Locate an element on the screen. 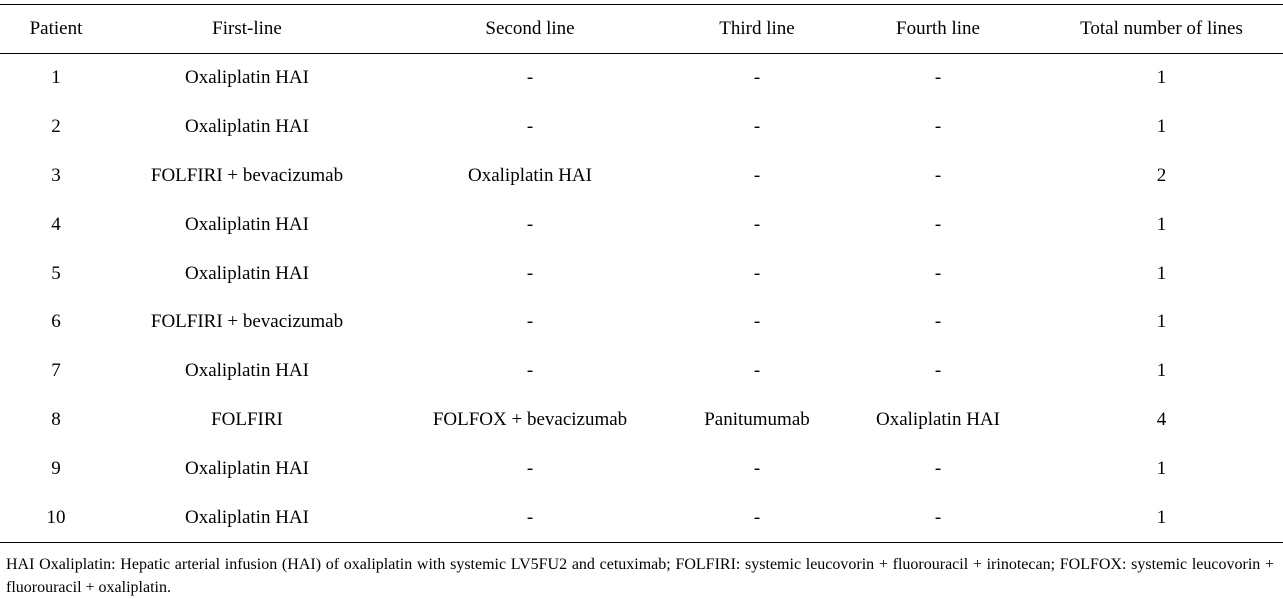 The image size is (1283, 599). table-row: 9 Oxaliplatin HAI - - - 1 is located at coordinates (641, 468).